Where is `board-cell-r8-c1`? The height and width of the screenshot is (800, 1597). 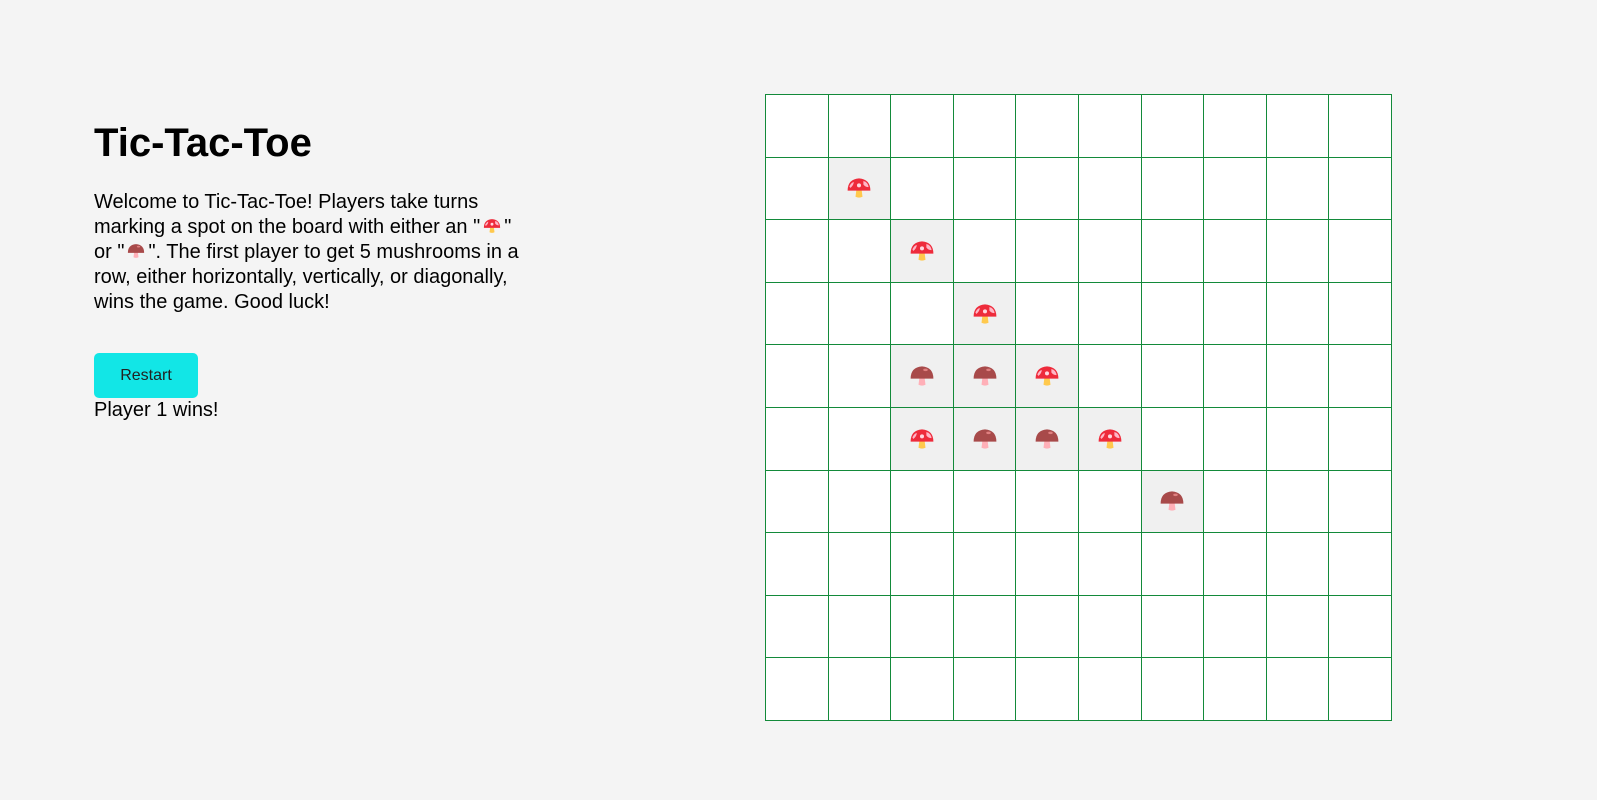 board-cell-r8-c1 is located at coordinates (797, 564).